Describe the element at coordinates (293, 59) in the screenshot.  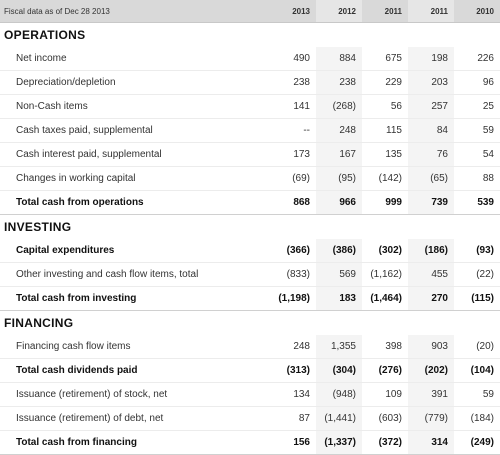
I see `cell-value: 490` at that location.